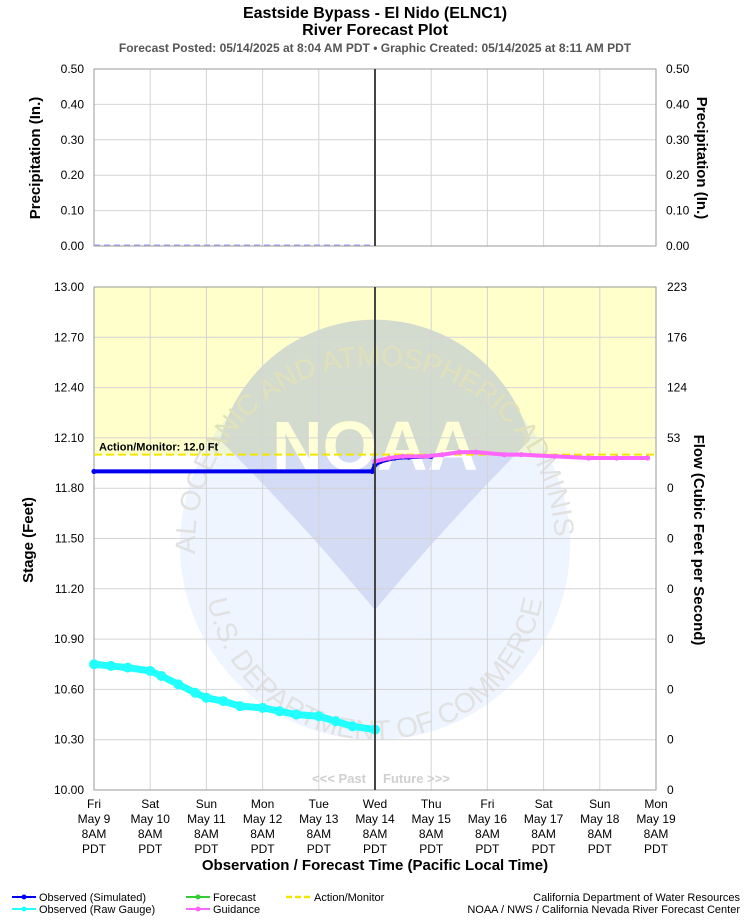 The width and height of the screenshot is (750, 920). Describe the element at coordinates (69, 287) in the screenshot. I see `stage-tick-left: 13.00` at that location.